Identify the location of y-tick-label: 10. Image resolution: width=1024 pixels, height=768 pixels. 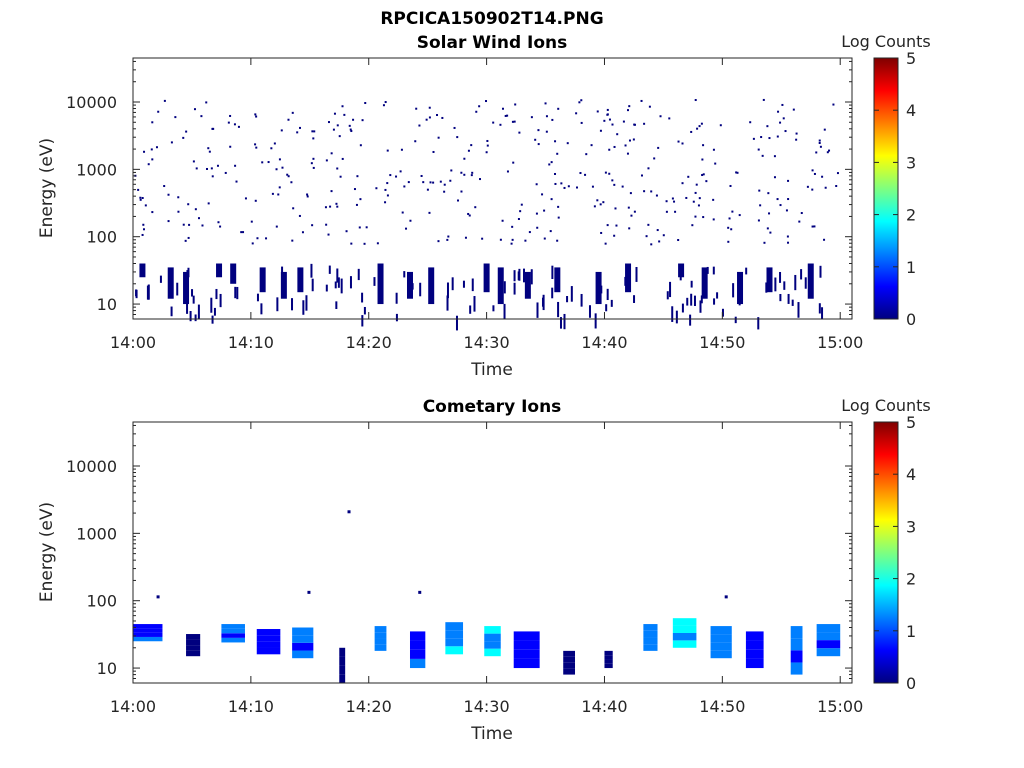
(107, 668).